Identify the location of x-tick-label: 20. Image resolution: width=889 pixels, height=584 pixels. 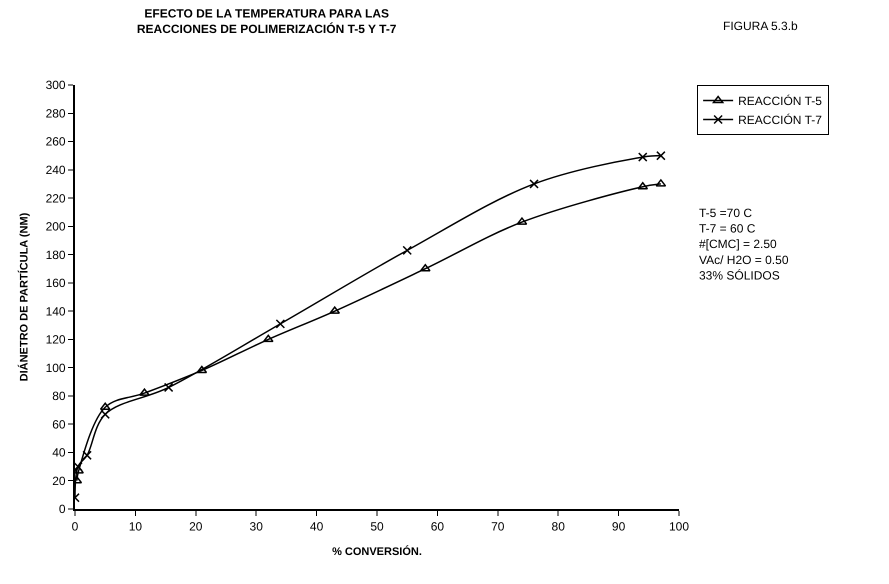
(196, 526).